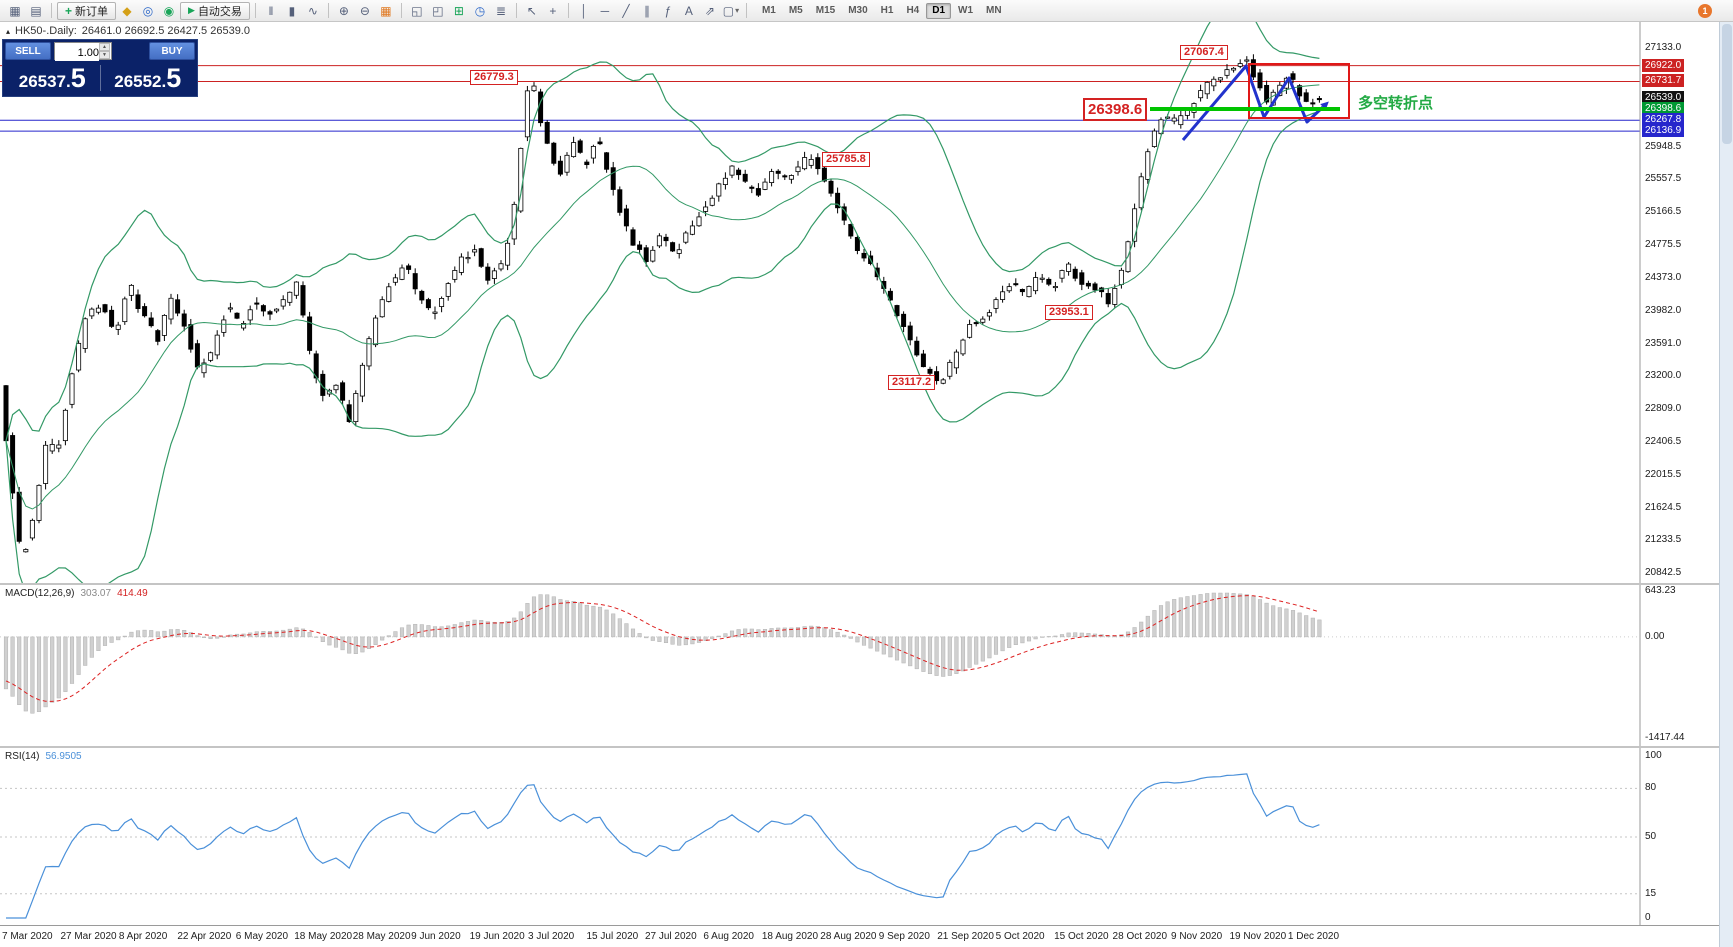 The image size is (1733, 947). I want to click on buy-button: BUY, so click(172, 51).